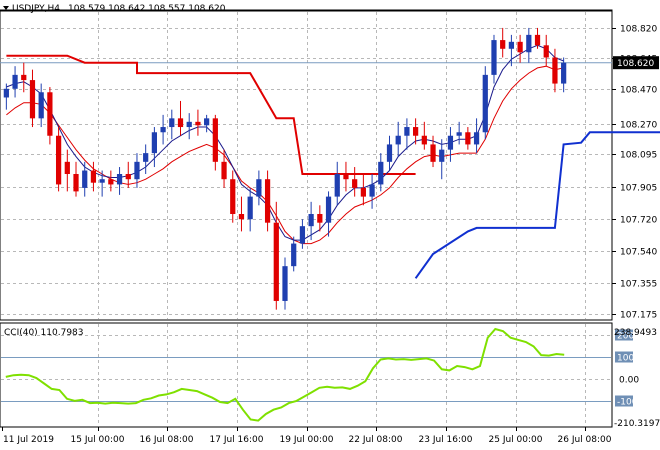  Describe the element at coordinates (635, 333) in the screenshot. I see `cci-max-label: 238.9493` at that location.